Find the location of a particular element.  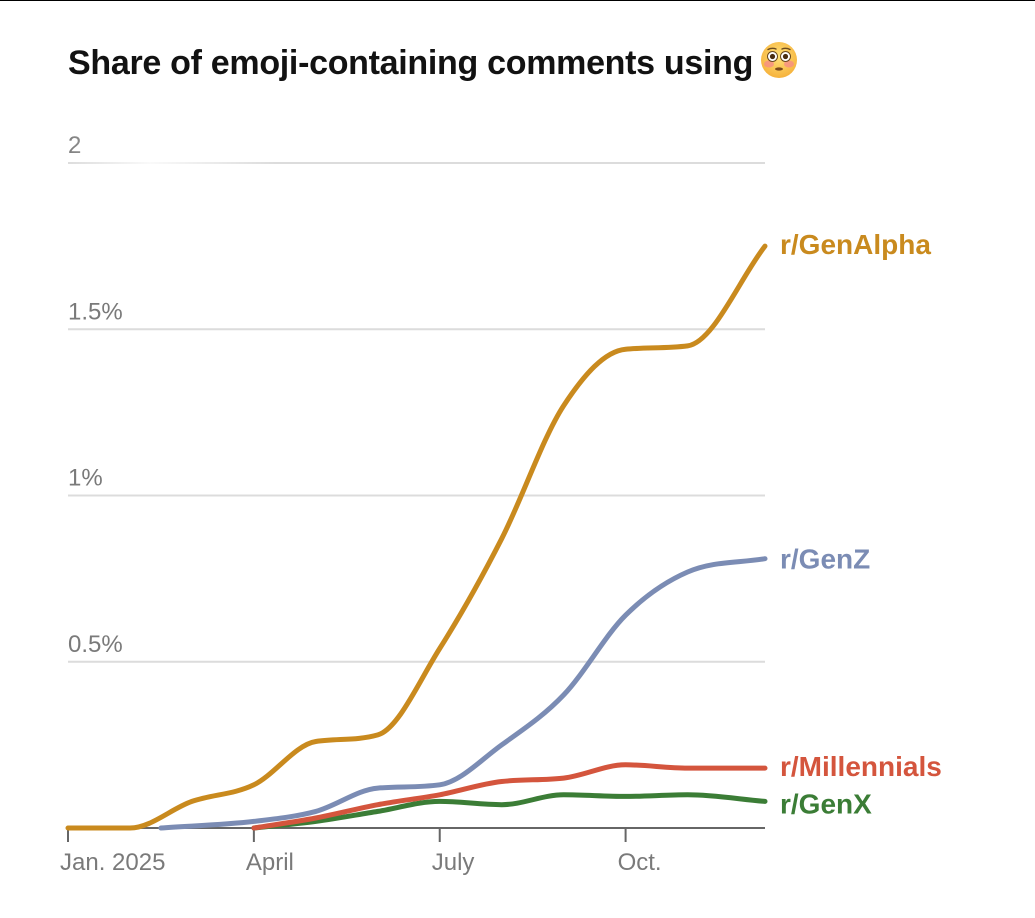

x-tick-label-3: Oct. is located at coordinates (640, 862).